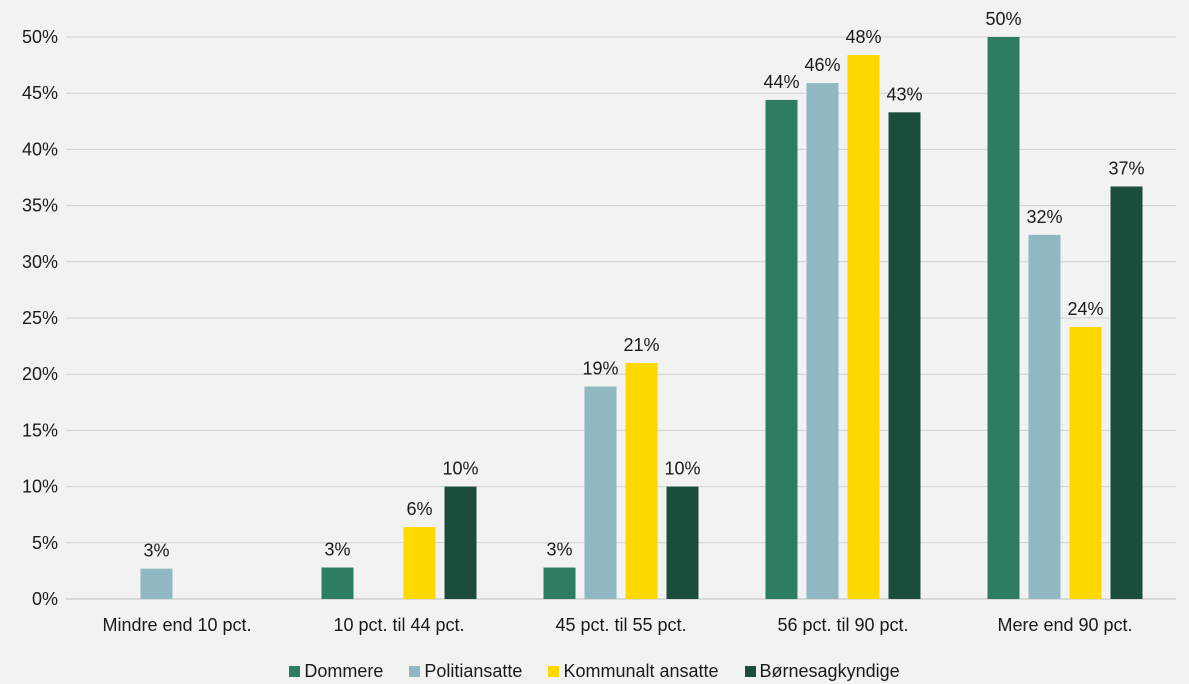 This screenshot has width=1189, height=684. What do you see at coordinates (641, 671) in the screenshot?
I see `legend-label: Kommunalt ansatte` at bounding box center [641, 671].